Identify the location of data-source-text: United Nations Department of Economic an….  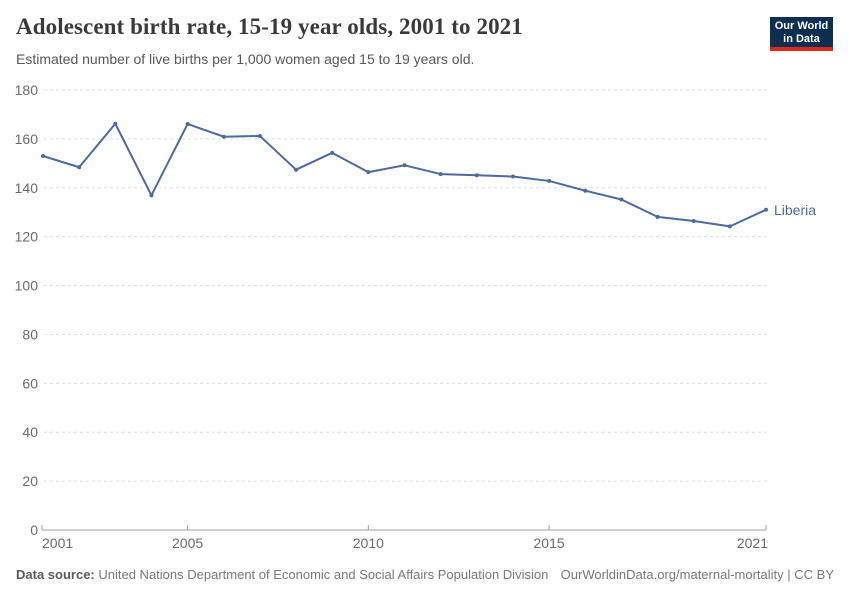
(321, 574).